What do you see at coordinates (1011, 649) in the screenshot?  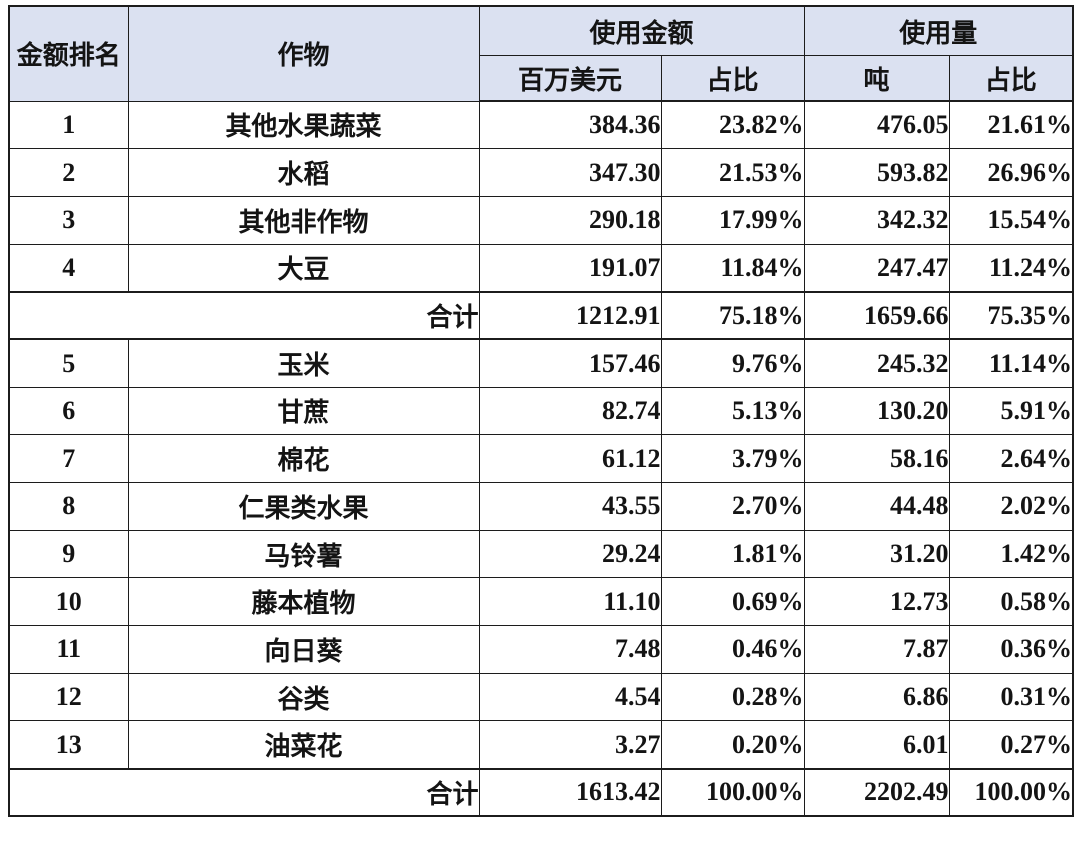 I see `volume-pct-cell: 0.36%` at bounding box center [1011, 649].